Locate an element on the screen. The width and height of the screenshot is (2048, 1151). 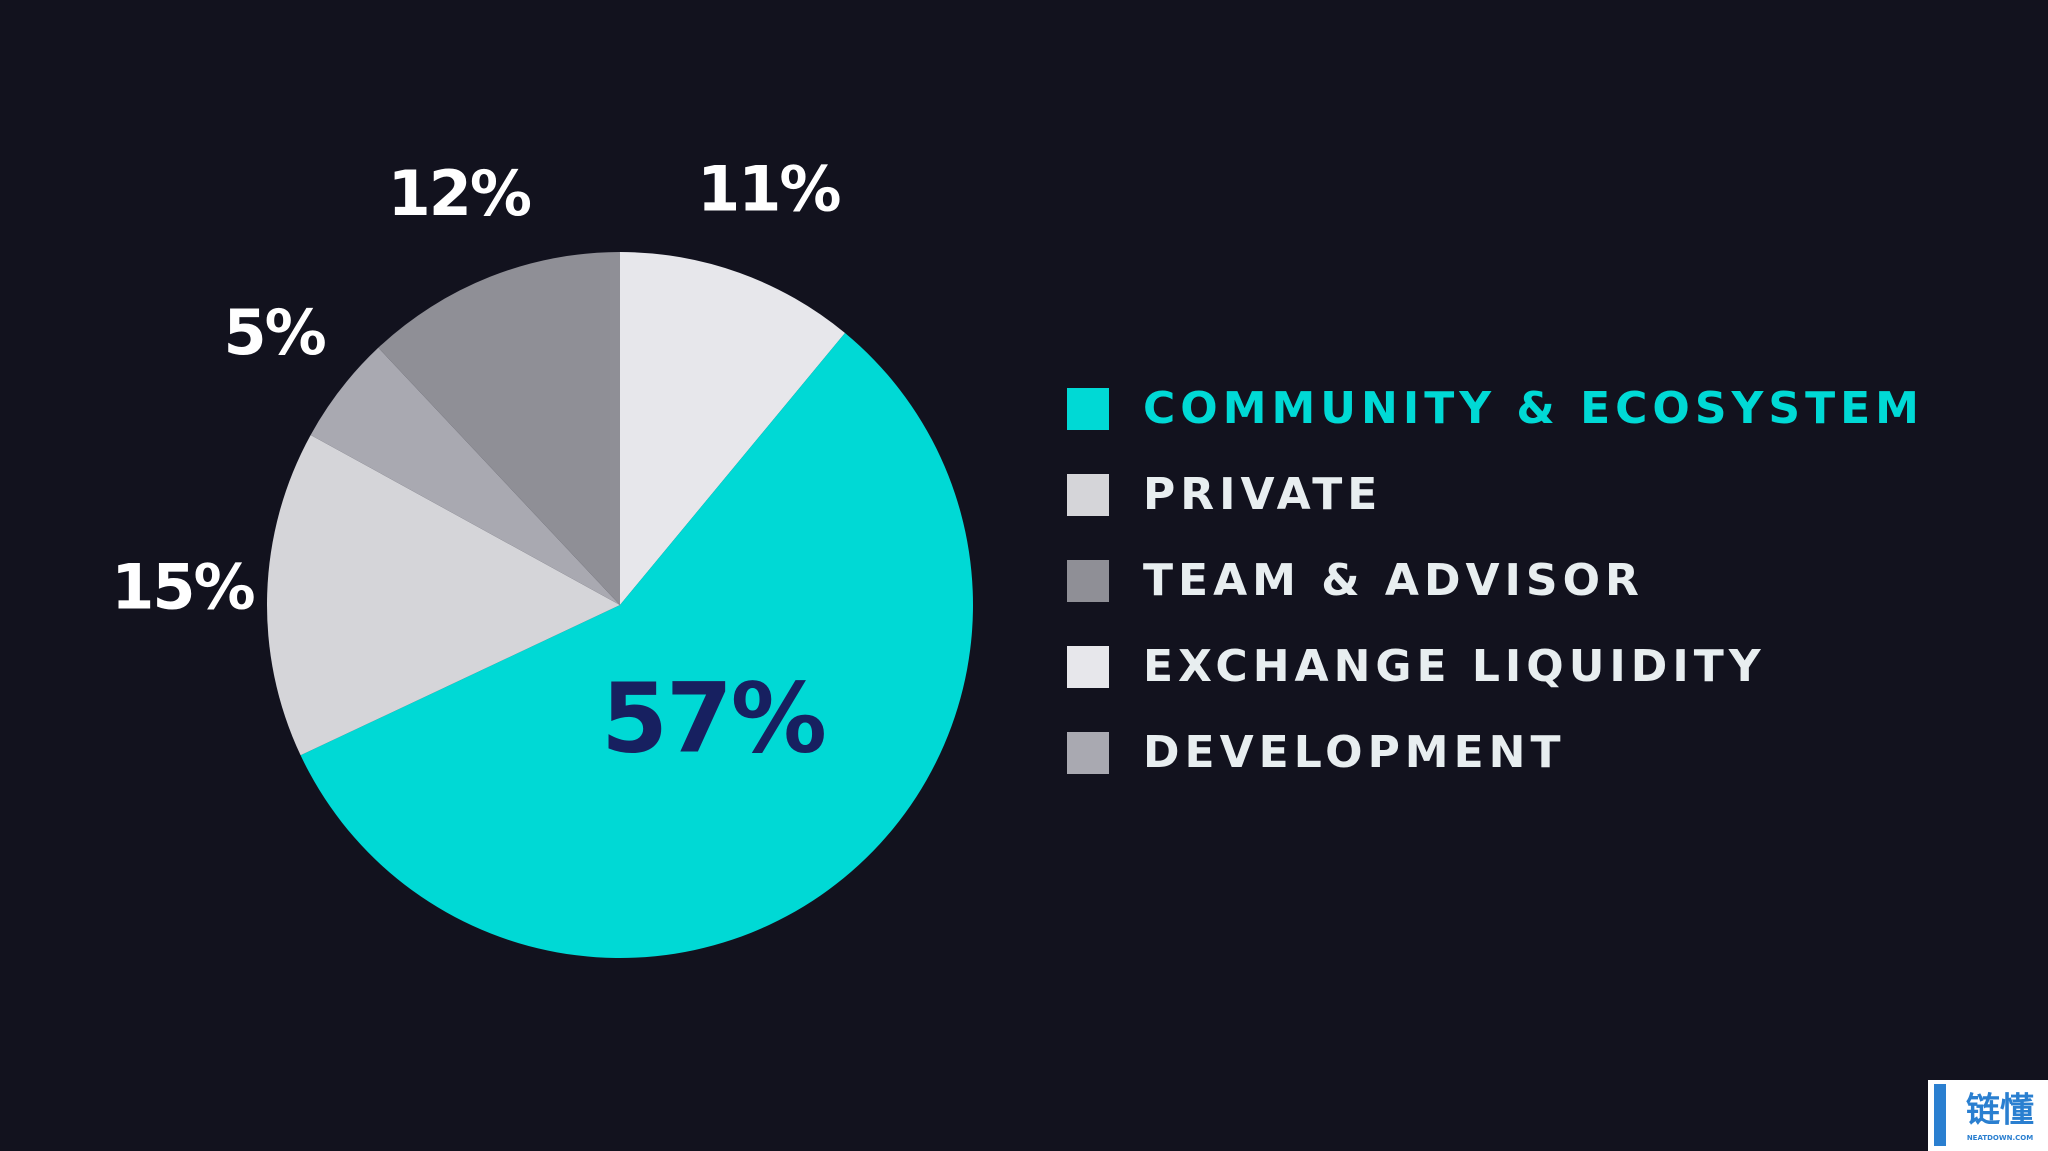
watermark-box is located at coordinates (1988, 1115).